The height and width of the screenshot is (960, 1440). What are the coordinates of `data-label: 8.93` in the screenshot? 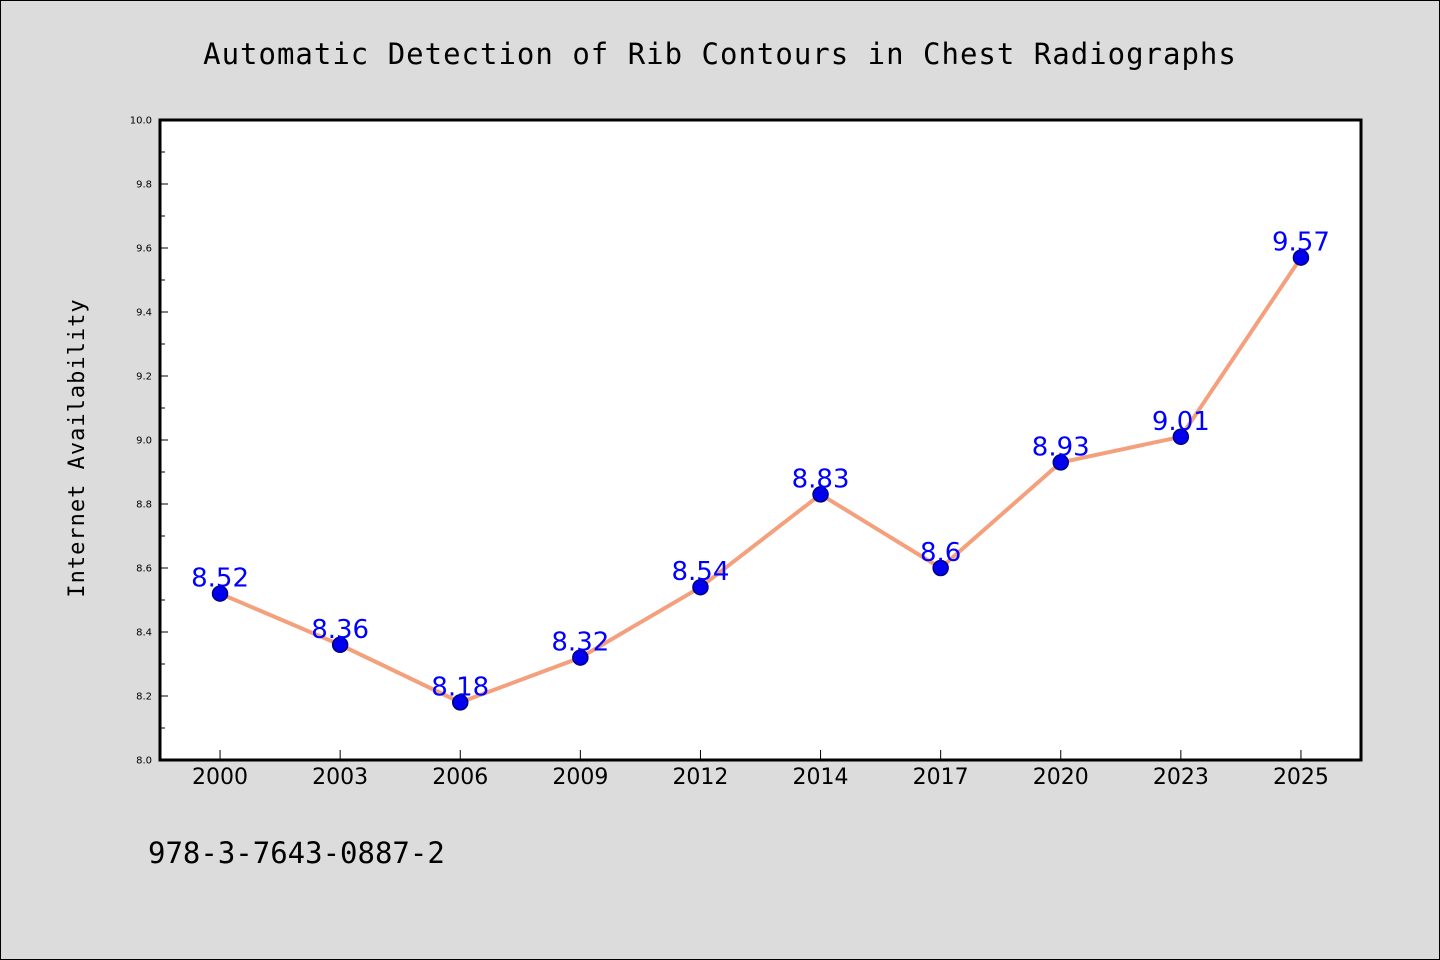 It's located at (1061, 447).